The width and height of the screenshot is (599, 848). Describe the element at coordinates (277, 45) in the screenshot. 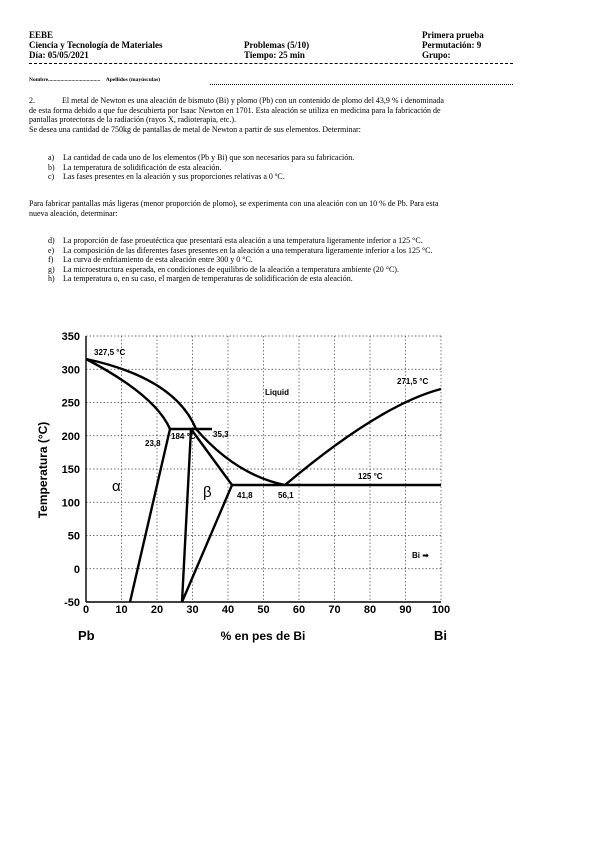

I see `problems-count: Problemas (5/10)` at that location.